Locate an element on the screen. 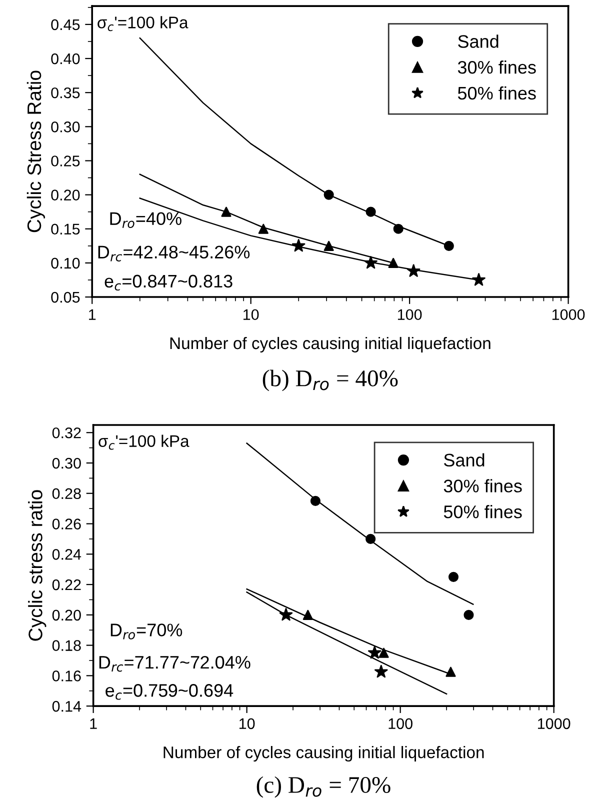 The image size is (602, 806). y-axis-title: Cyclic Stress Ratio is located at coordinates (36, 151).